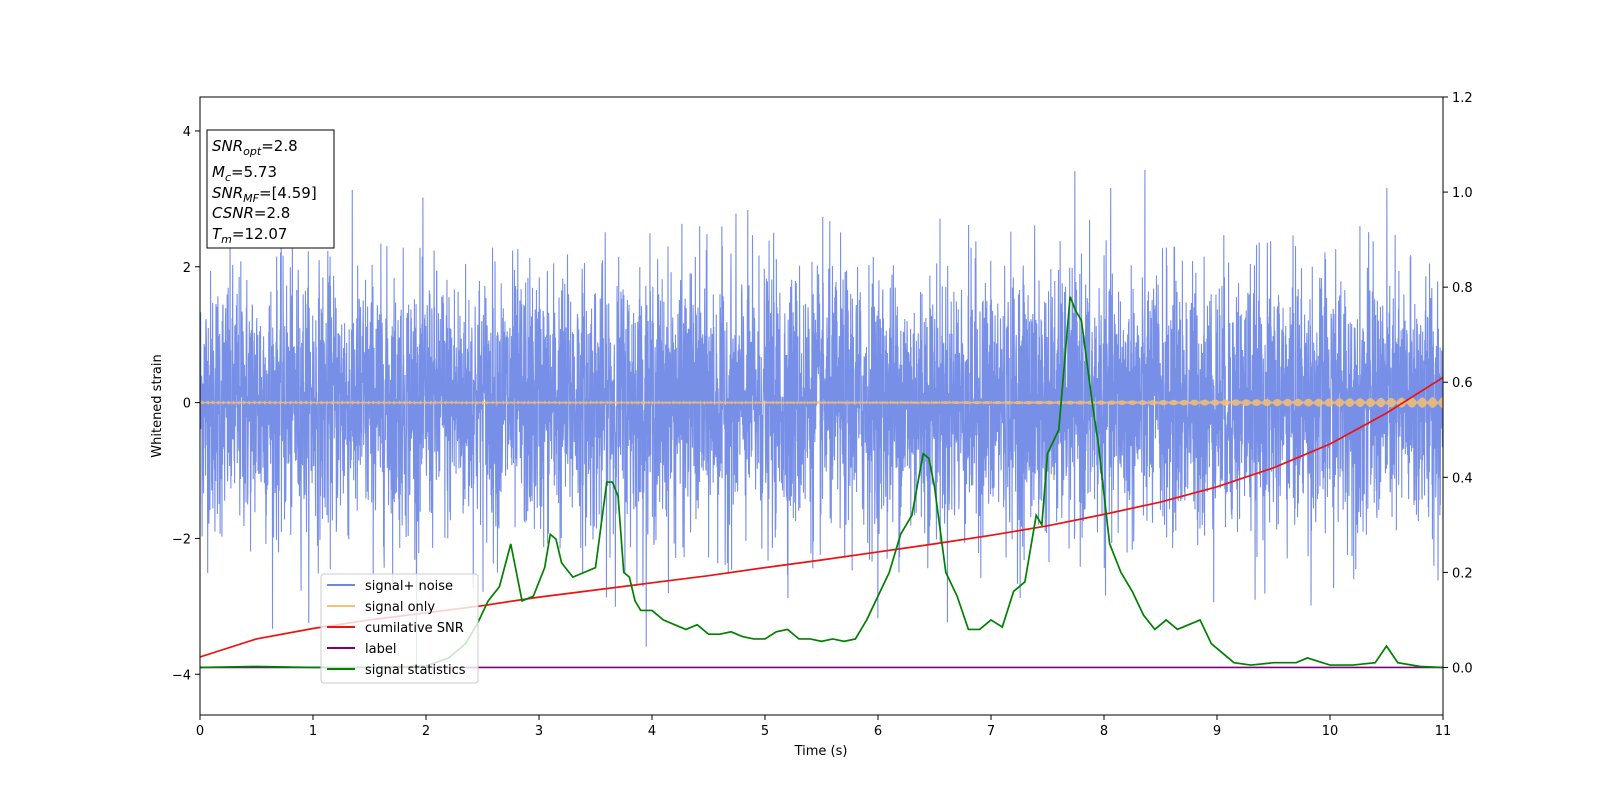 This screenshot has width=1600, height=800. I want to click on signal-only-trace, so click(821, 403).